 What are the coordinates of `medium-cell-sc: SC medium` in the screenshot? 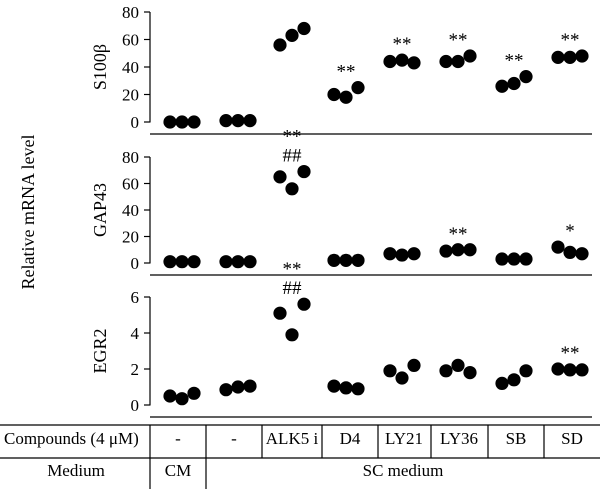 It's located at (403, 470).